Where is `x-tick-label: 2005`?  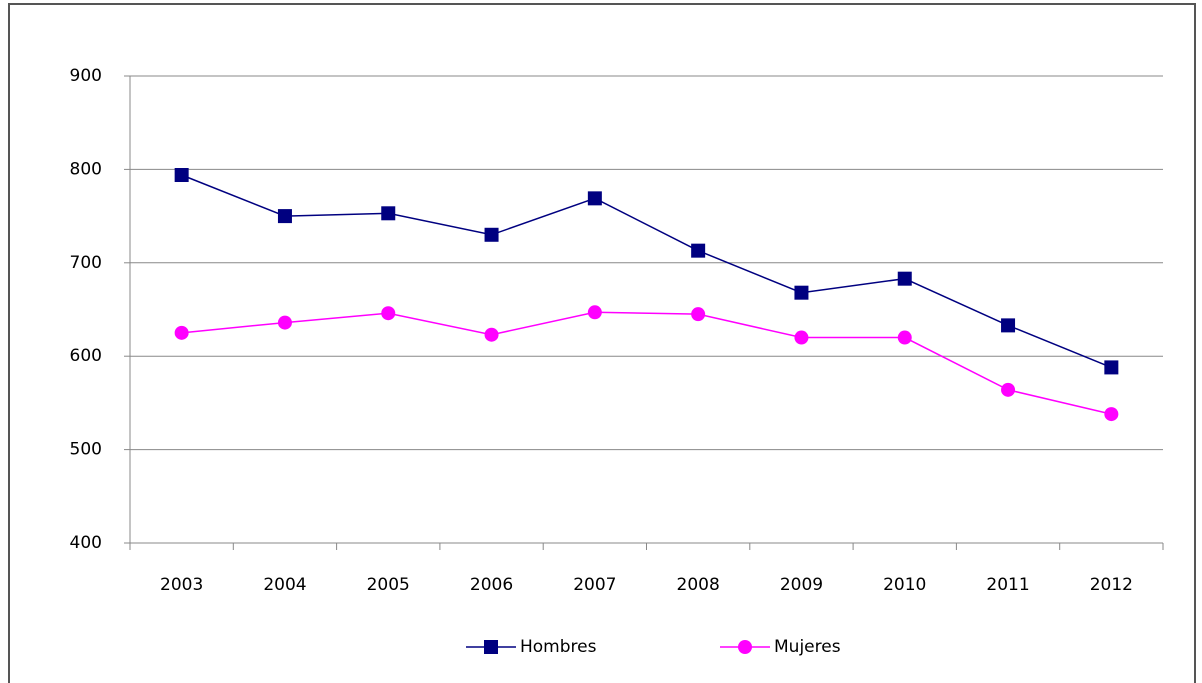 x-tick-label: 2005 is located at coordinates (388, 585).